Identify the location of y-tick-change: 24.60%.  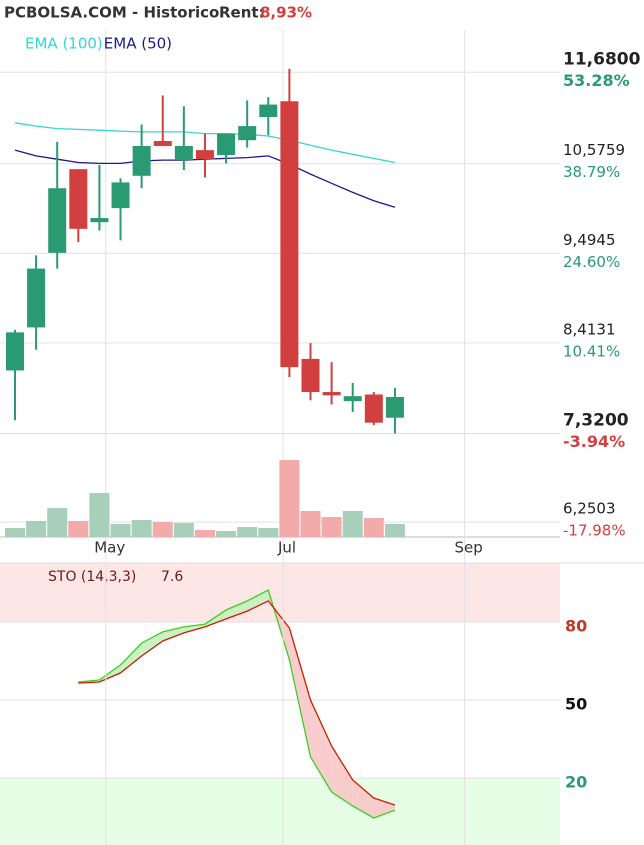
(591, 262).